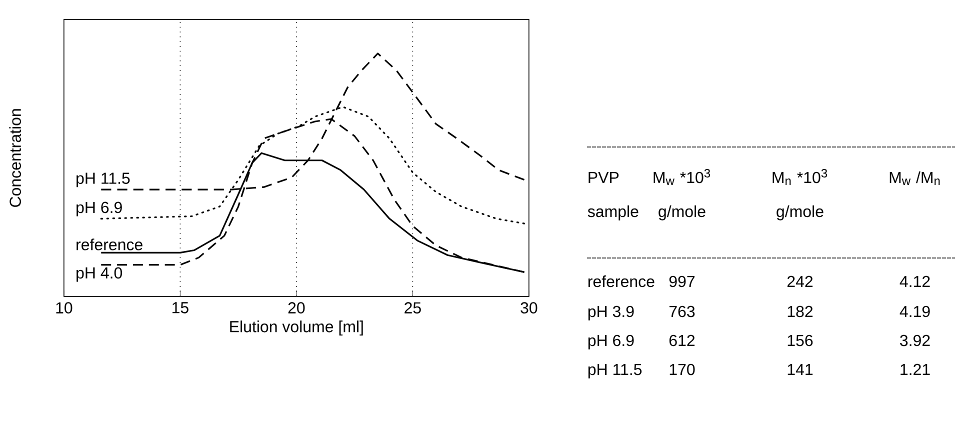 This screenshot has height=424, width=966. Describe the element at coordinates (103, 180) in the screenshot. I see `series-label: pH 11.5` at that location.